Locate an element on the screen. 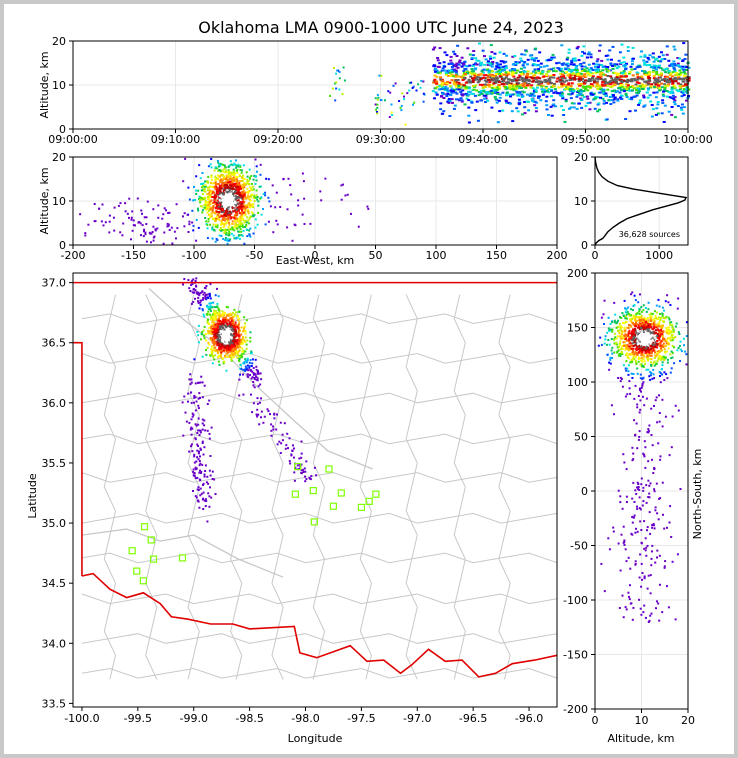 The height and width of the screenshot is (758, 738). ew-tick-label: -100 is located at coordinates (194, 255).